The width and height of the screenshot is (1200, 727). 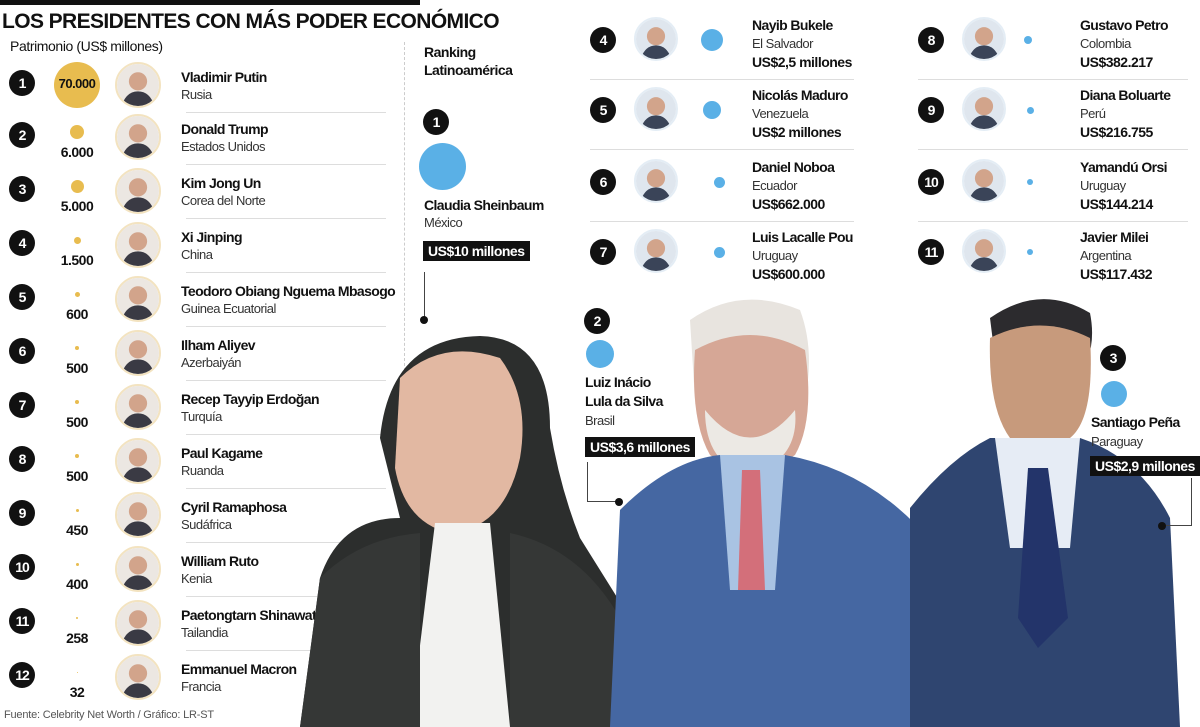 I want to click on rank-badge: 9, so click(x=931, y=110).